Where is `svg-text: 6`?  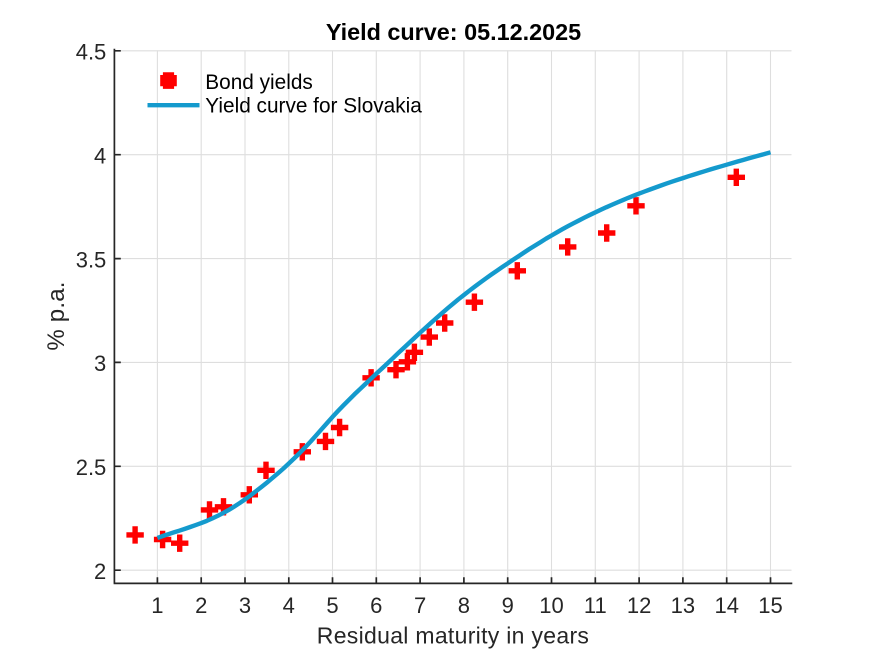
svg-text: 6 is located at coordinates (376, 605).